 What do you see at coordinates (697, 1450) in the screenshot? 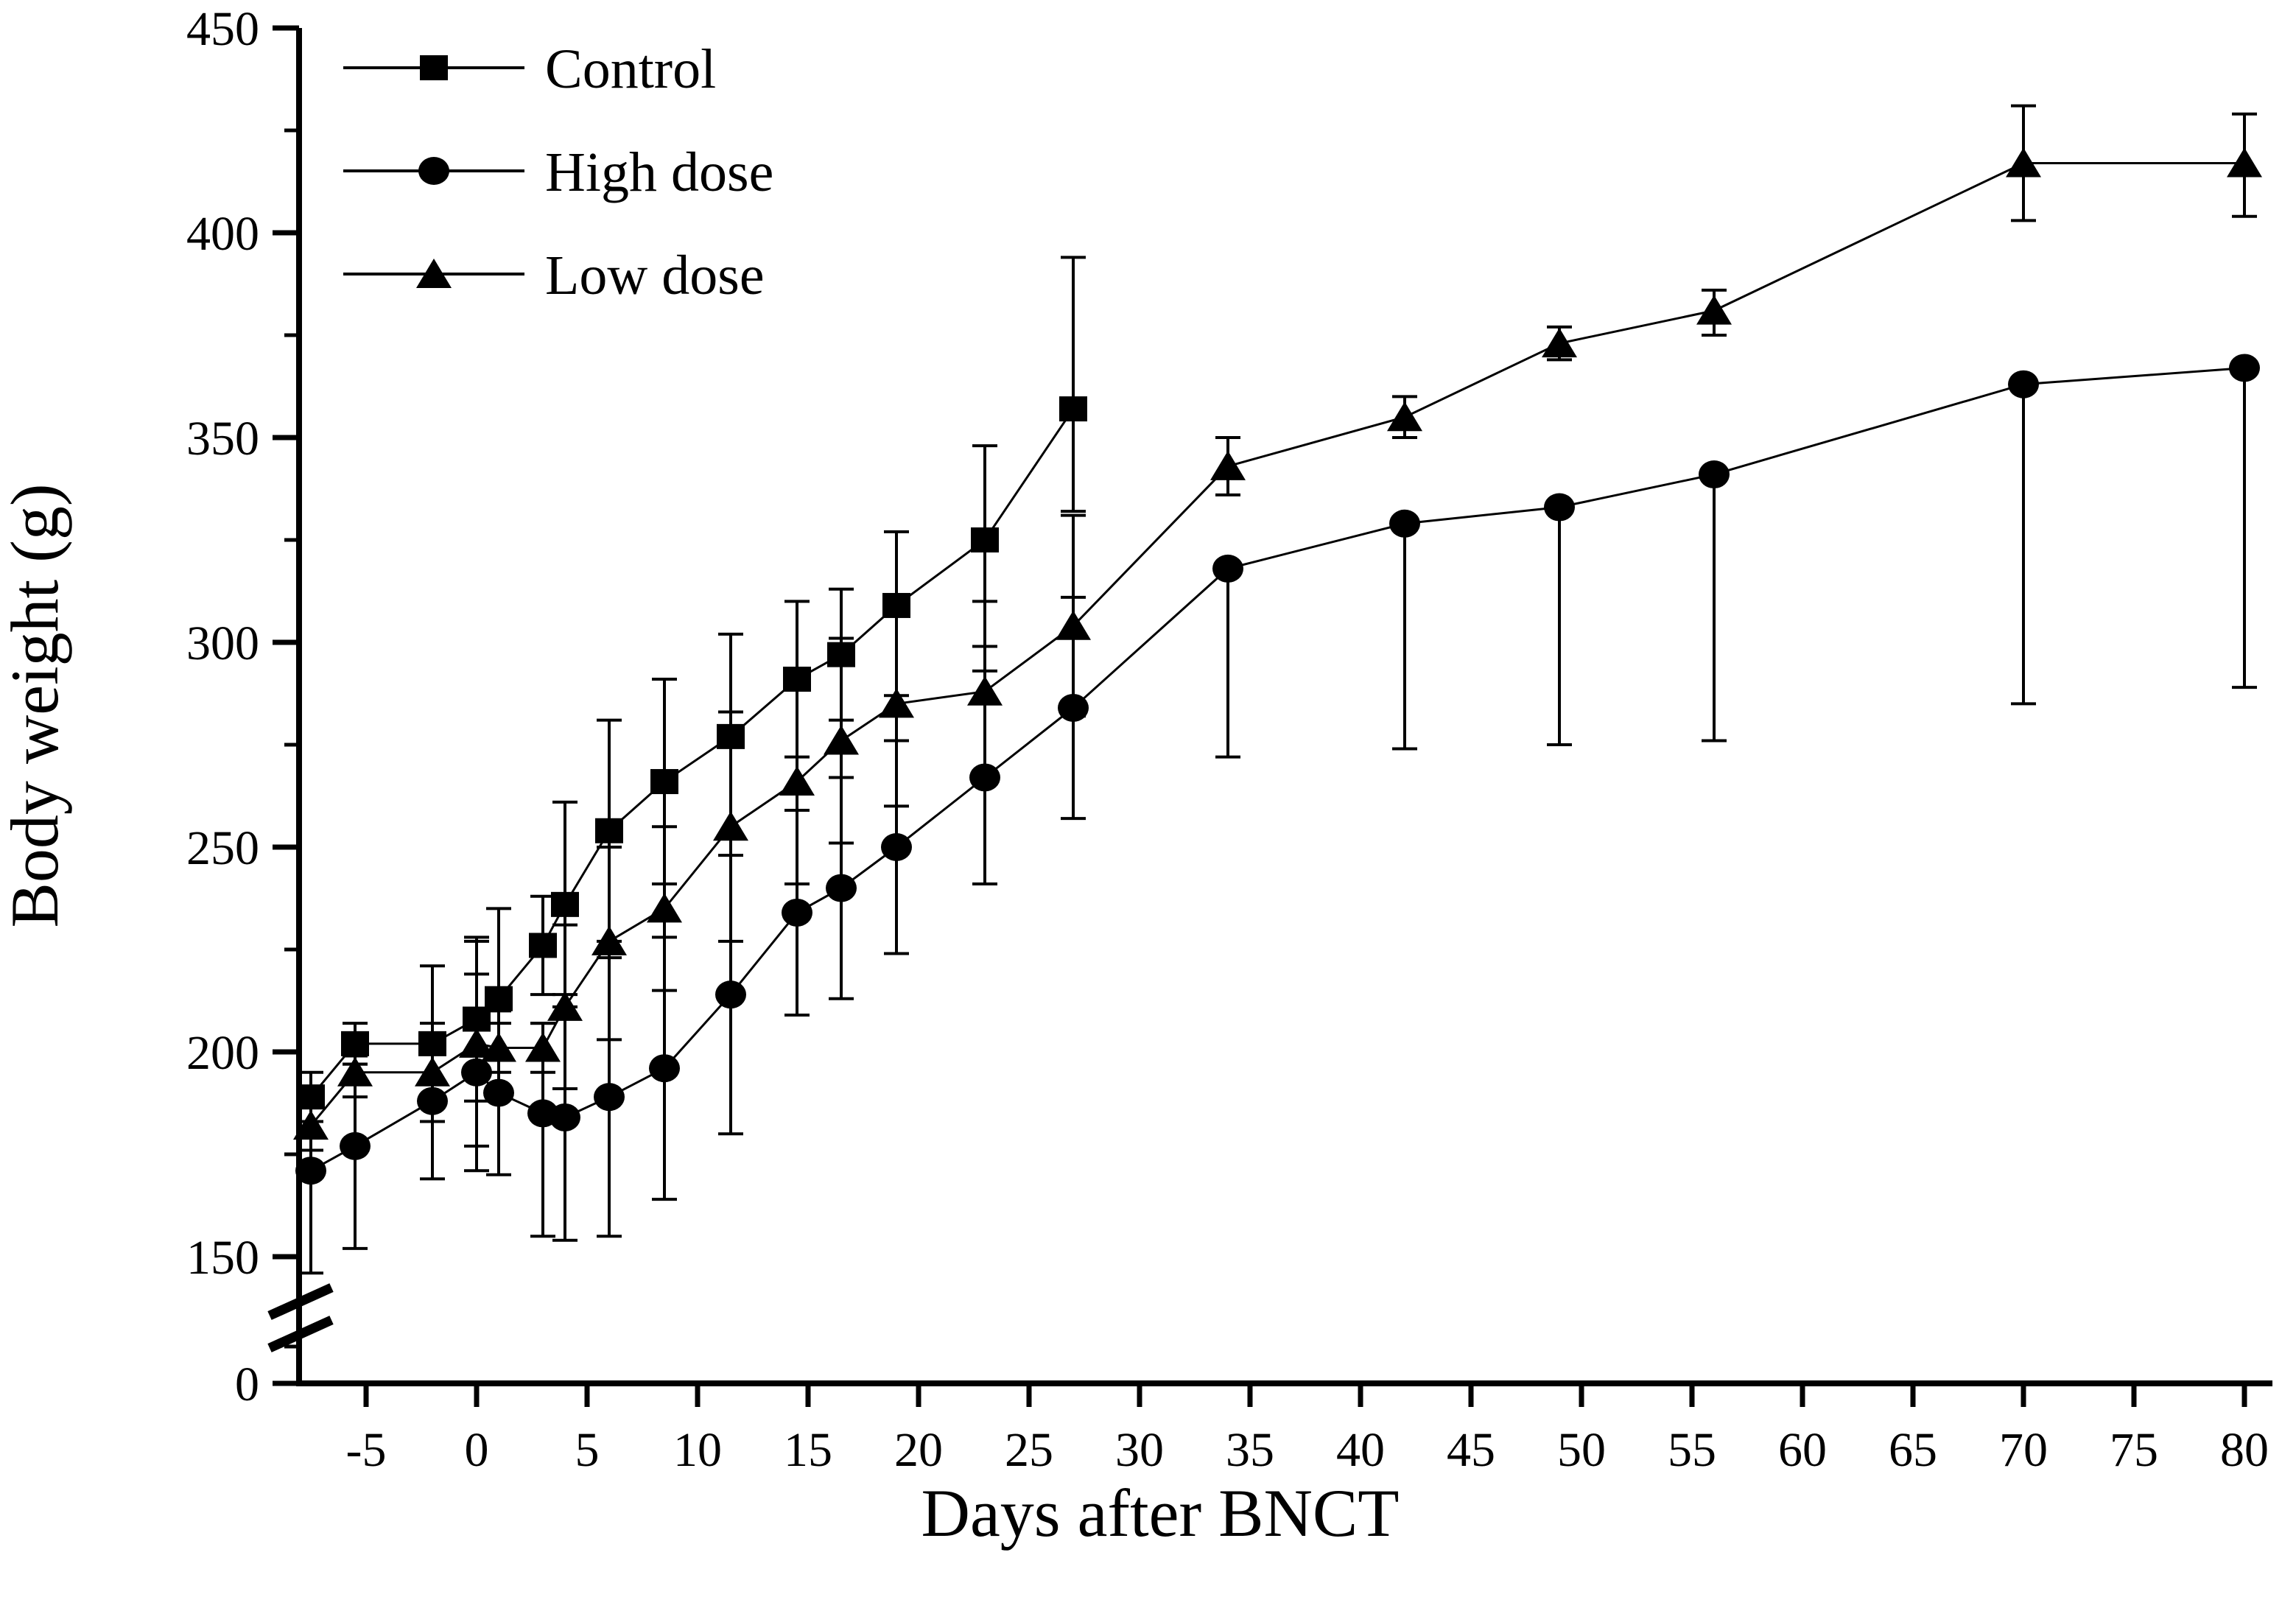
I see `x-tick-label: 10` at bounding box center [697, 1450].